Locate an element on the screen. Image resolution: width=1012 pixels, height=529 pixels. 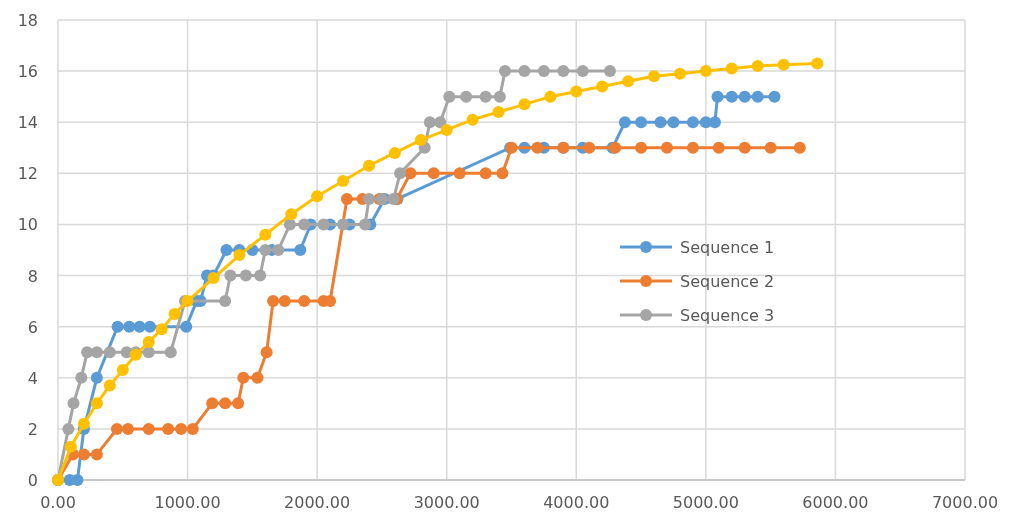
y-tick-label: 10 is located at coordinates (27, 225).